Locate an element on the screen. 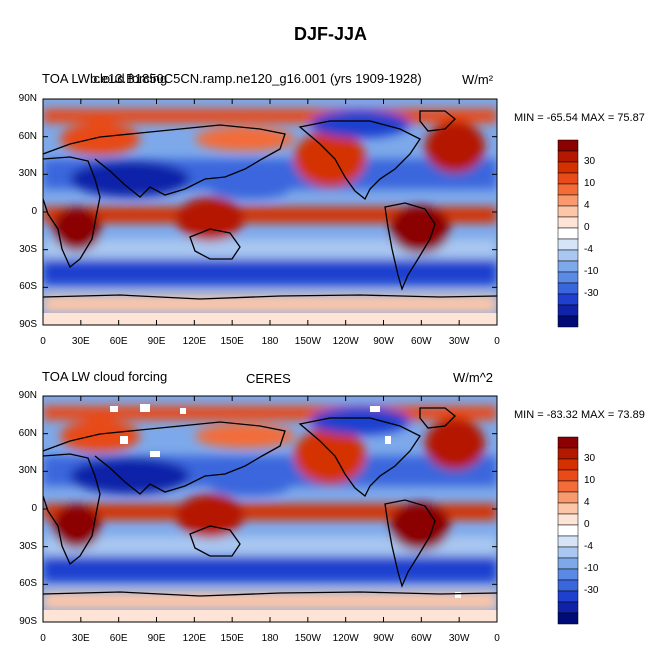 Image resolution: width=661 pixels, height=660 pixels. panel1-colorbar is located at coordinates (568, 233).